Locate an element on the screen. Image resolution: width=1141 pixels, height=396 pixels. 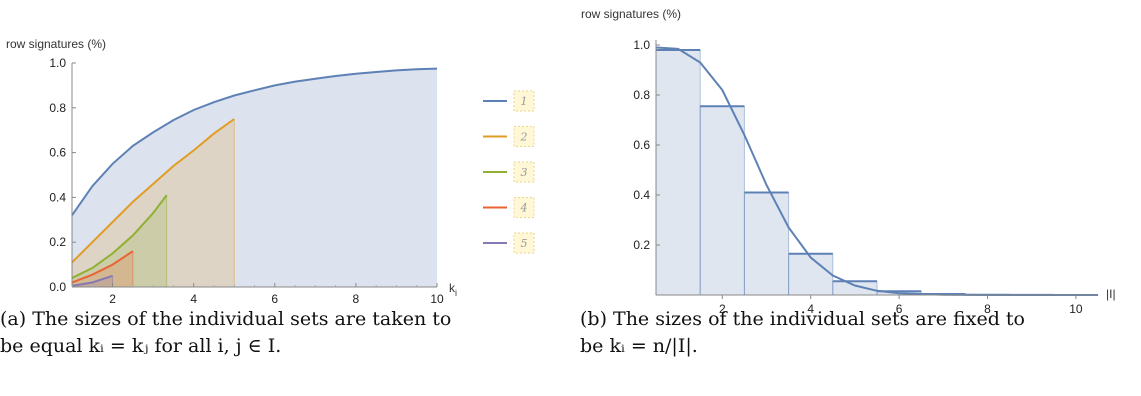
chart-a-x-axis-title: ki is located at coordinates (453, 289).